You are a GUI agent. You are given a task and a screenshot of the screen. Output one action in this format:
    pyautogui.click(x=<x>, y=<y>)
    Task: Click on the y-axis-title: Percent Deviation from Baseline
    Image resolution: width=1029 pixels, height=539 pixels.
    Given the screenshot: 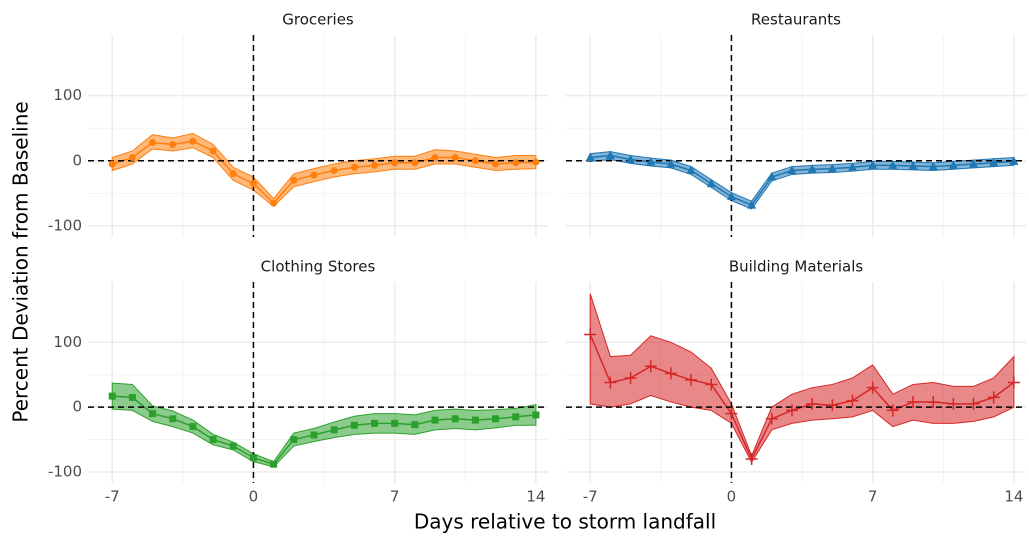 What is the action you would take?
    pyautogui.click(x=21, y=261)
    